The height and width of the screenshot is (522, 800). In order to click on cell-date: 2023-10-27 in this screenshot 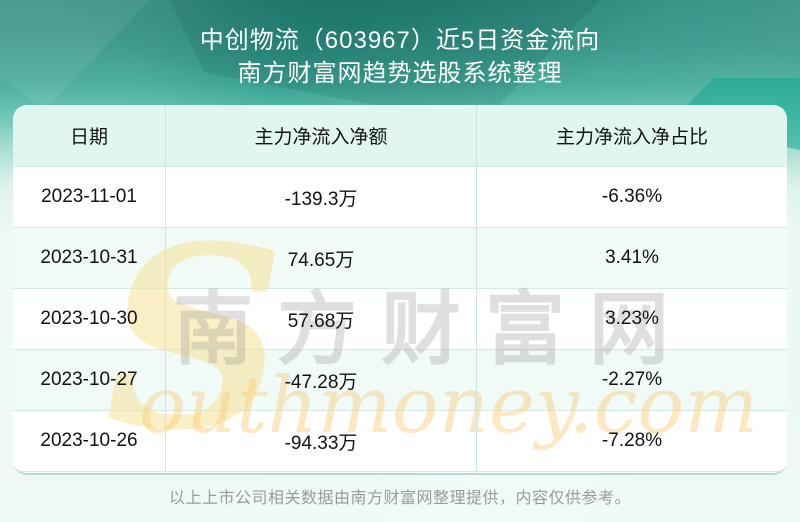, I will do `click(89, 380)`.